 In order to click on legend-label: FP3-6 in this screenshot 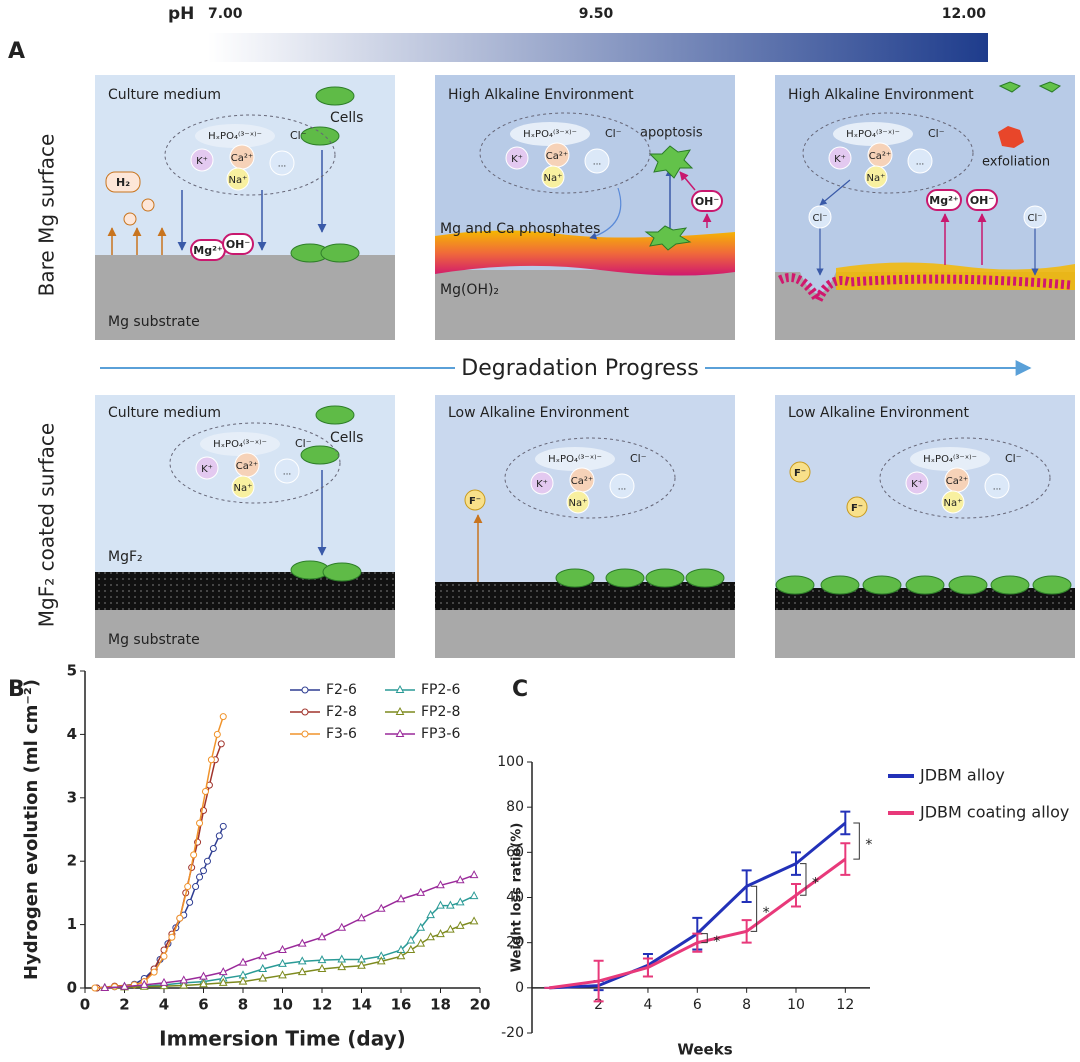, I will do `click(440, 734)`.